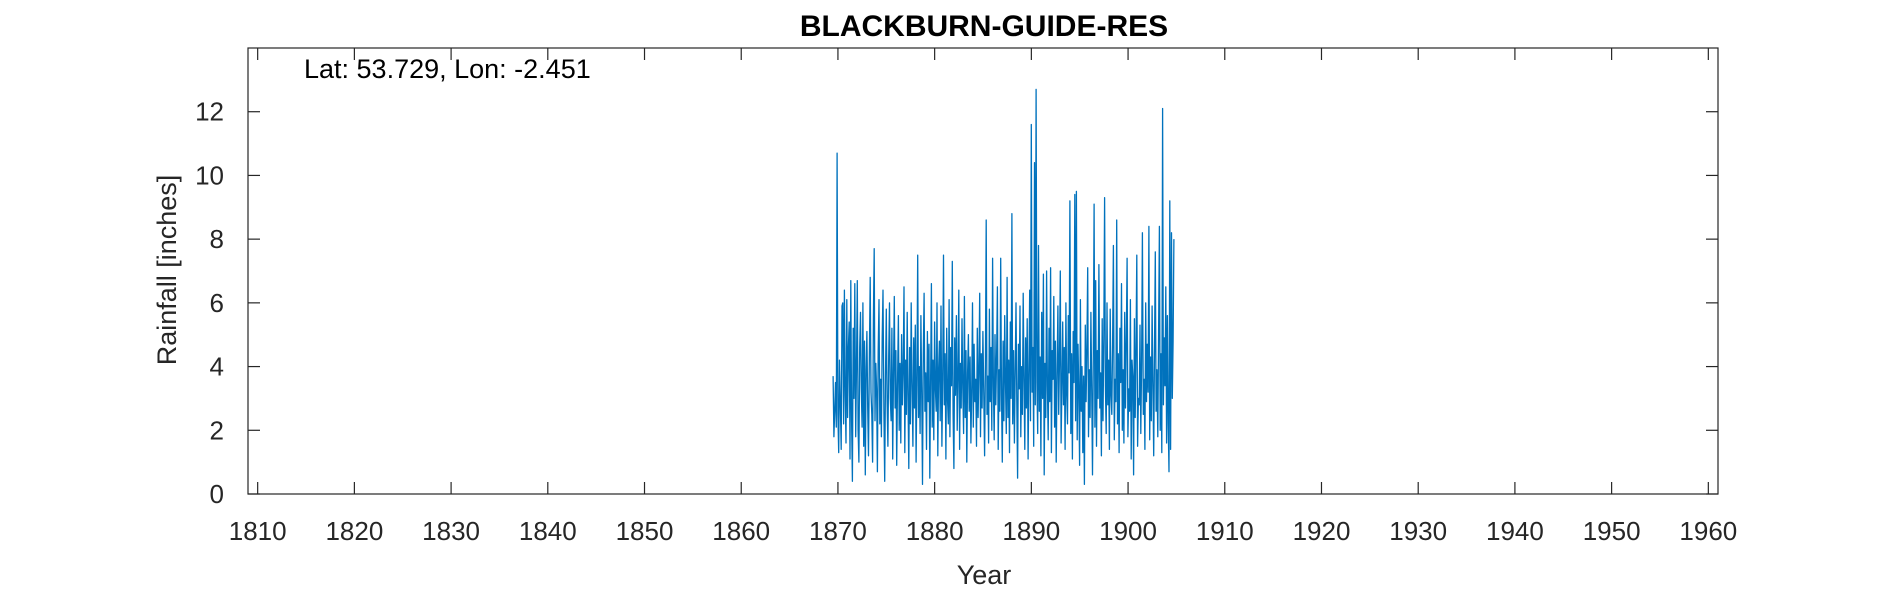 Image resolution: width=1890 pixels, height=591 pixels. What do you see at coordinates (354, 531) in the screenshot?
I see `x-tick-label: 1820` at bounding box center [354, 531].